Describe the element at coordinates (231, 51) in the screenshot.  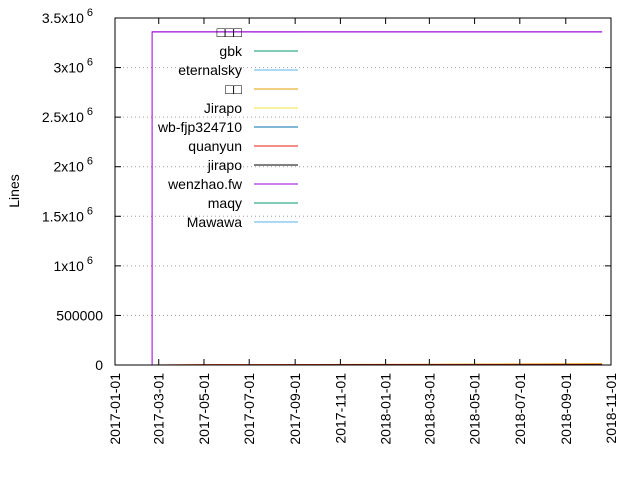
I see `legend-label: gbk` at that location.